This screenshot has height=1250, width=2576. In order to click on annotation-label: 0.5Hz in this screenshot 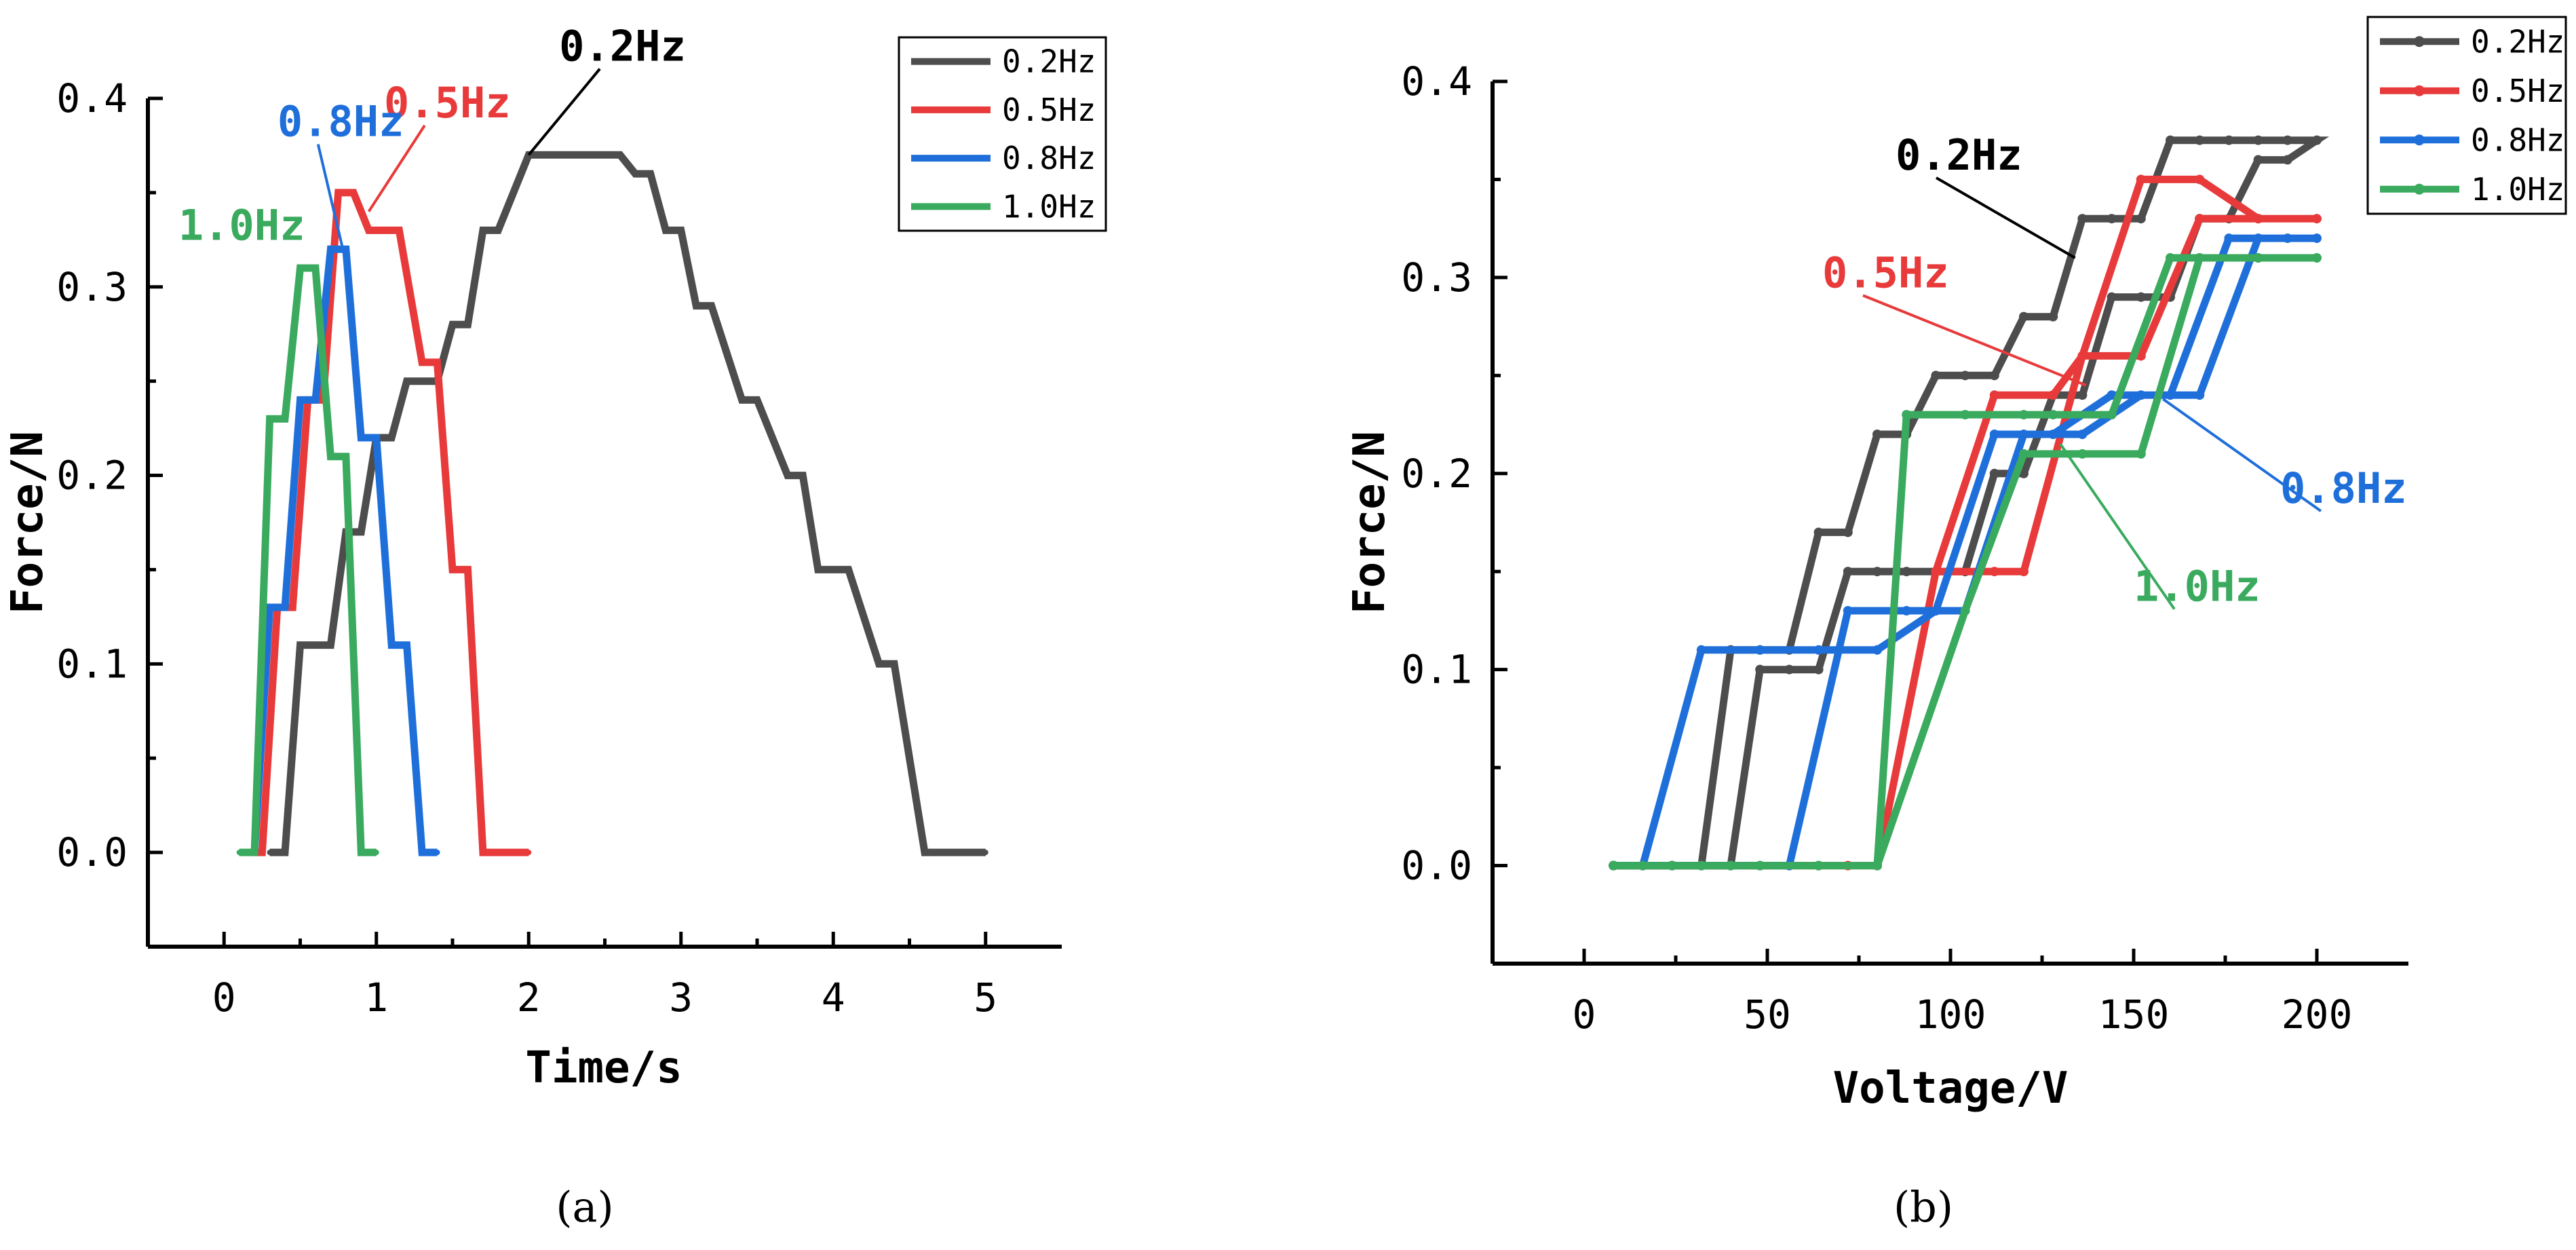, I will do `click(447, 103)`.